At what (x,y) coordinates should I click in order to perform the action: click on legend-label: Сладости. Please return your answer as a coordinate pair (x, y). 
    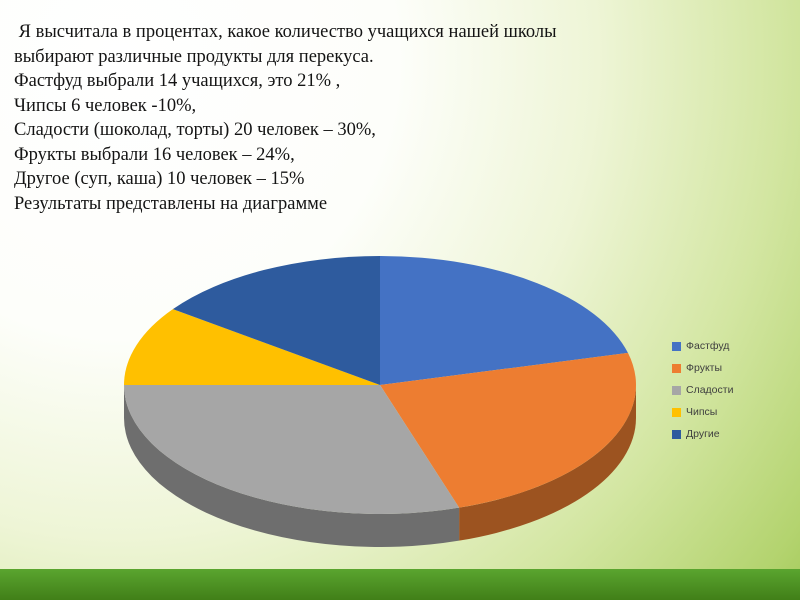
    Looking at the image, I should click on (710, 390).